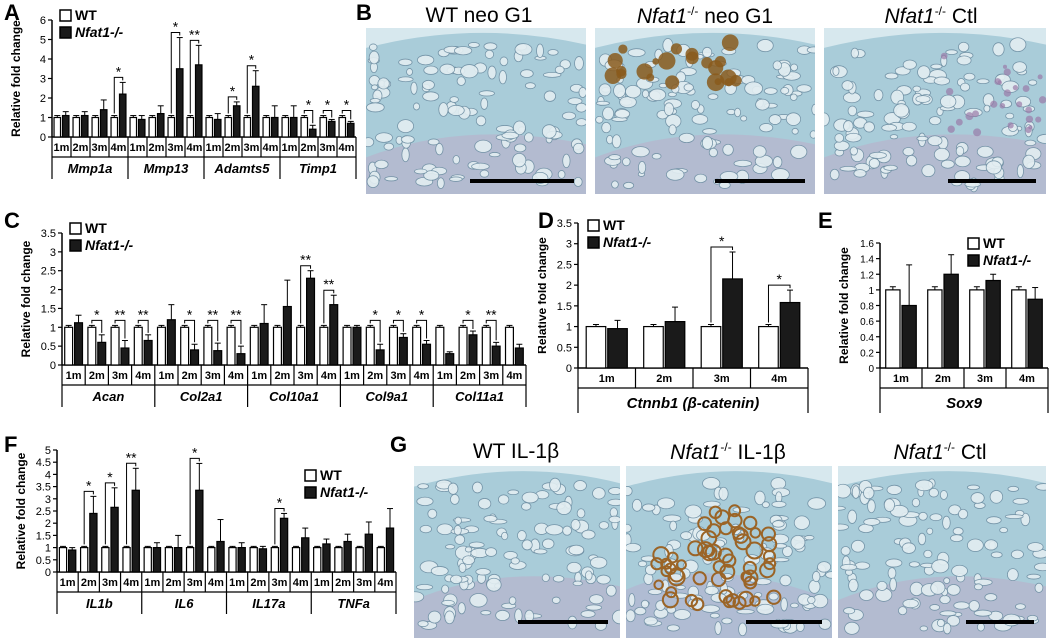 Image resolution: width=1050 pixels, height=639 pixels. What do you see at coordinates (951, 321) in the screenshot?
I see `bar-ko-2m` at bounding box center [951, 321].